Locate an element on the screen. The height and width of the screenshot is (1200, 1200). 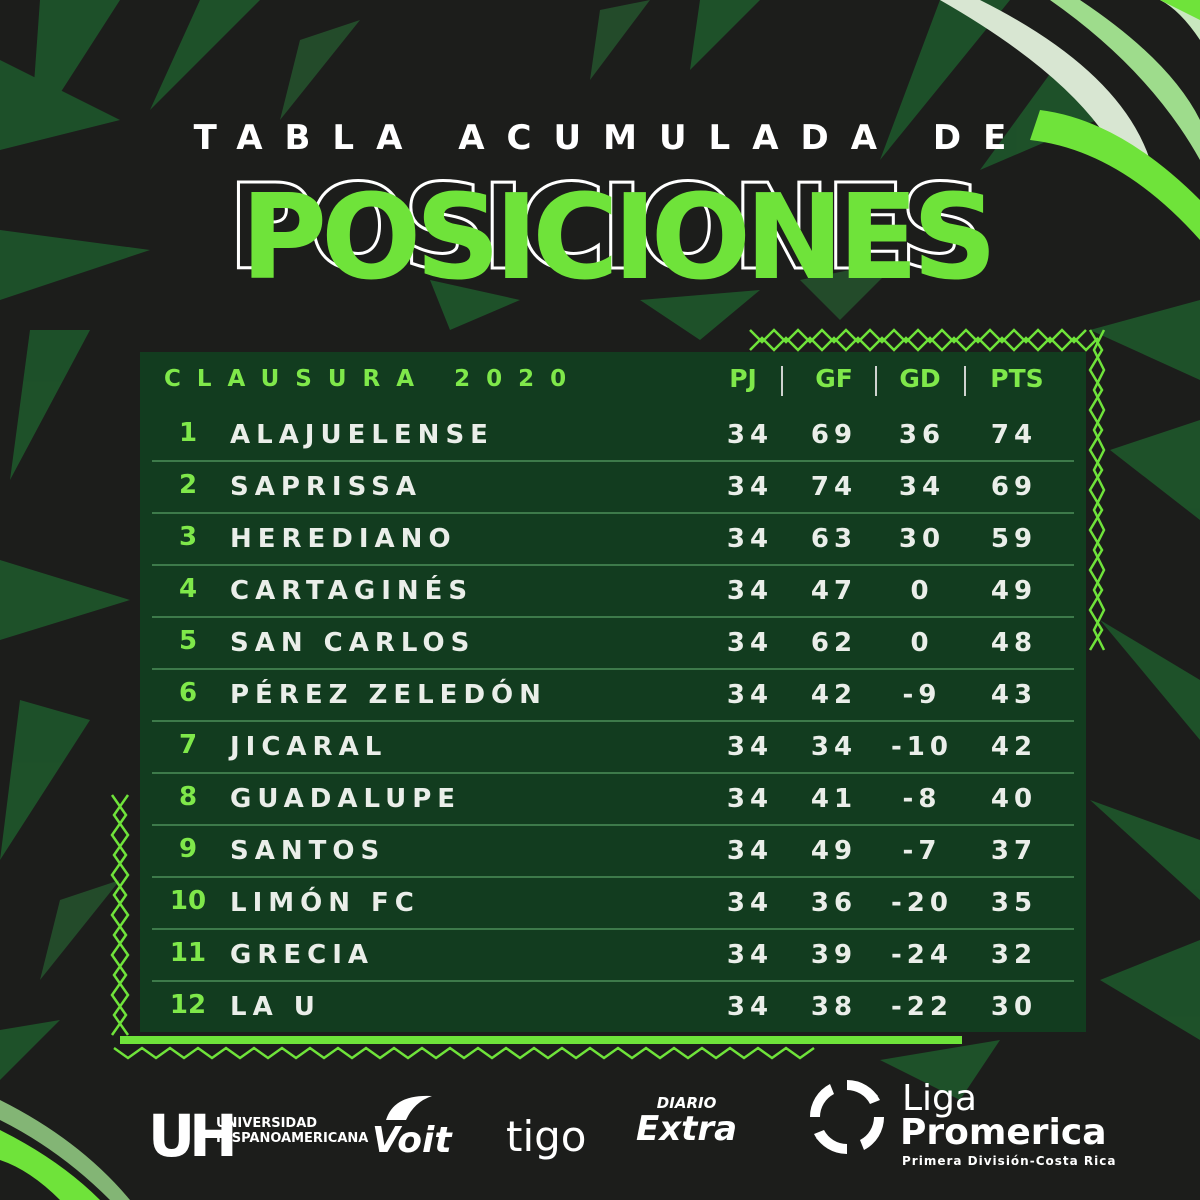
table-row: 6 PÉREZ ZELEDÓN 34 42 -9 43 is located at coordinates (613, 696).